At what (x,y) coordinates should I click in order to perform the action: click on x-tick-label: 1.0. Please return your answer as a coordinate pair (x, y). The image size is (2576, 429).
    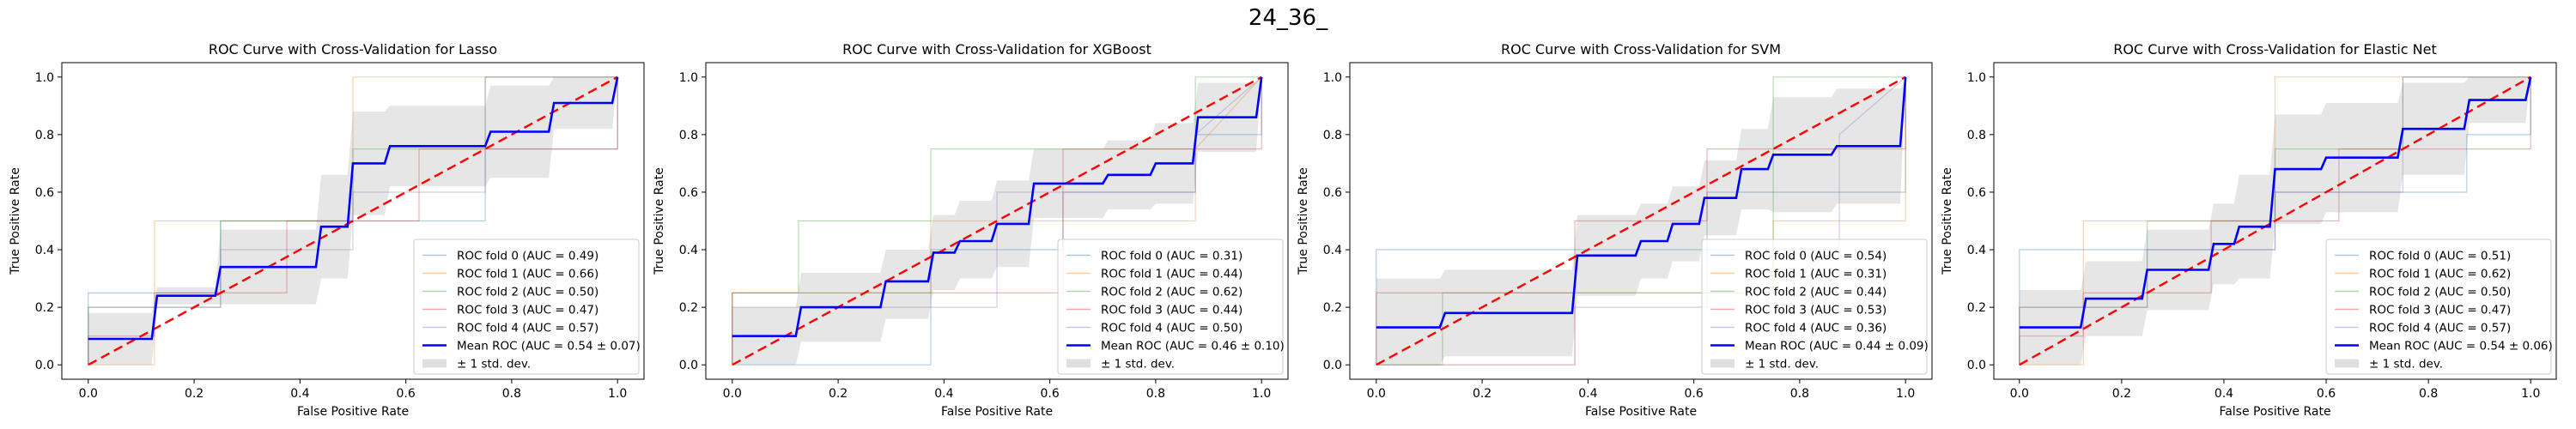
    Looking at the image, I should click on (2530, 394).